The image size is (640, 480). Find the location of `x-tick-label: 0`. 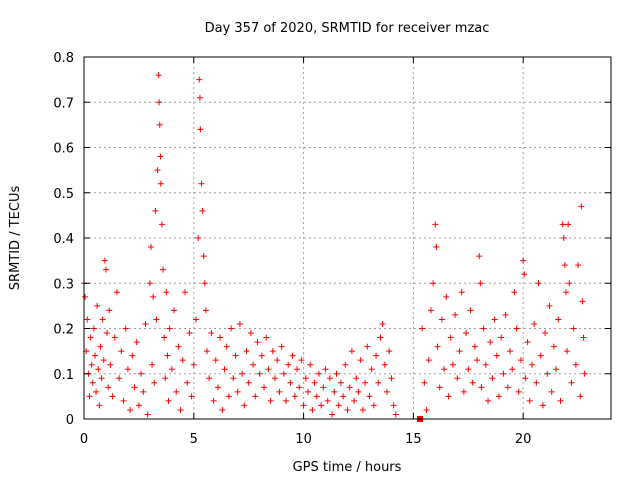

x-tick-label: 0 is located at coordinates (84, 439).